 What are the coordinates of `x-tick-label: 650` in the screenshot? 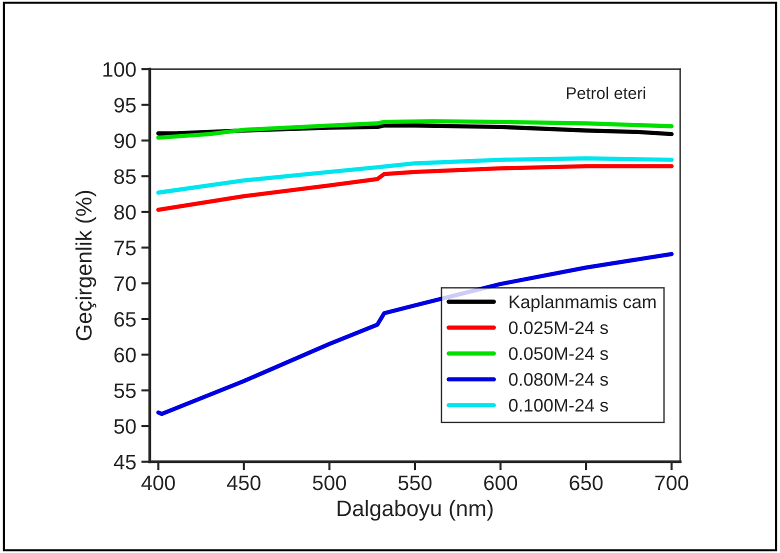 It's located at (586, 483).